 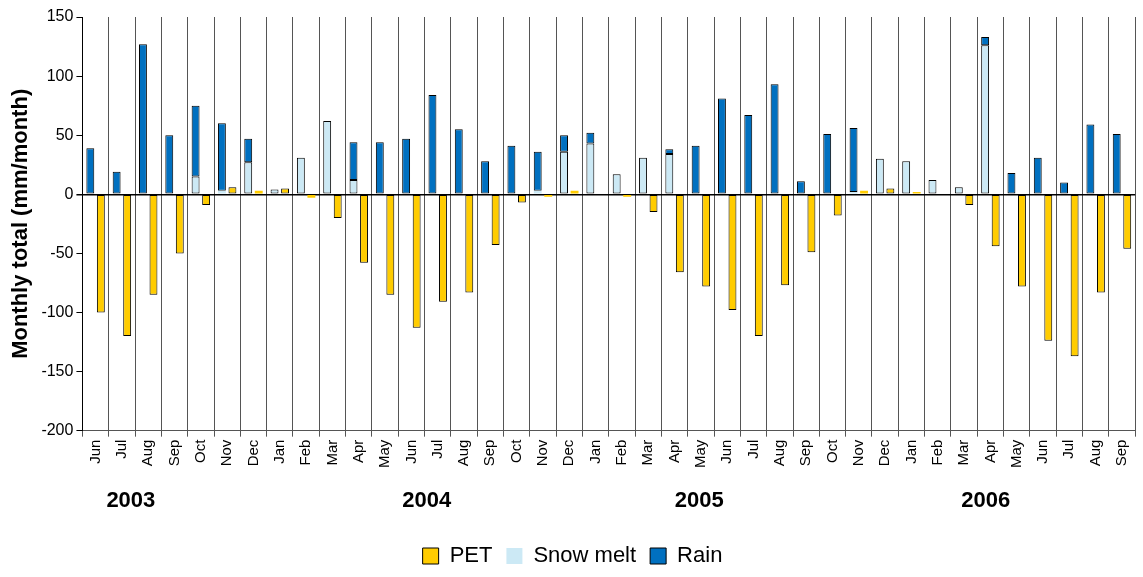 I want to click on legend-label: Snow melt, so click(x=585, y=555).